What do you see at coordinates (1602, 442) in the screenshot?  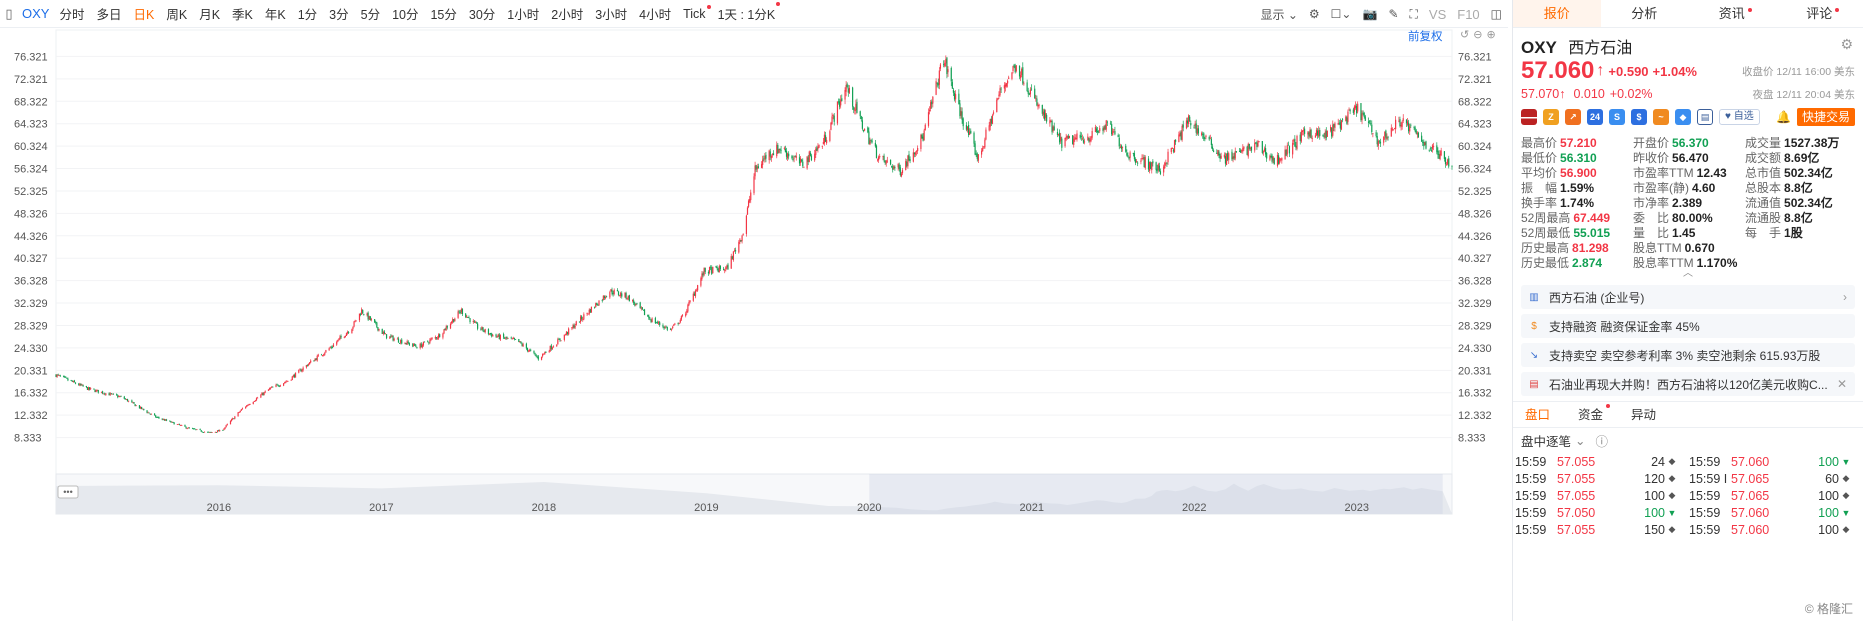 I see `info-icon: ⓘ` at bounding box center [1602, 442].